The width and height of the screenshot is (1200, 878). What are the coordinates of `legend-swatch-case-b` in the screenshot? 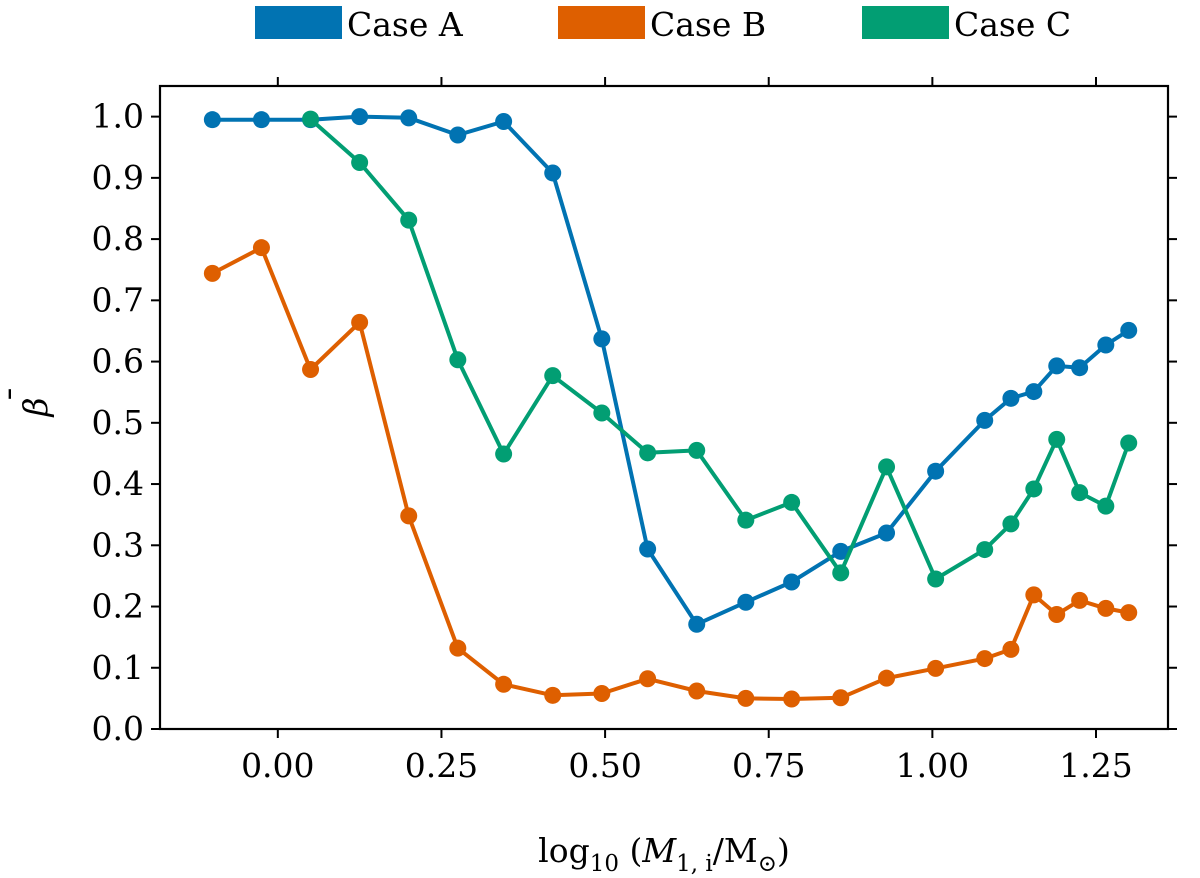 It's located at (601, 22).